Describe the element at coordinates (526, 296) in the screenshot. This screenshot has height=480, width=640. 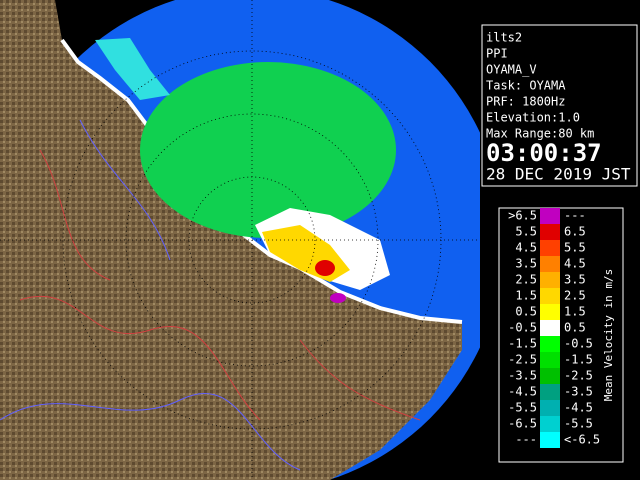
I see `legend-left-label: 1.5` at that location.